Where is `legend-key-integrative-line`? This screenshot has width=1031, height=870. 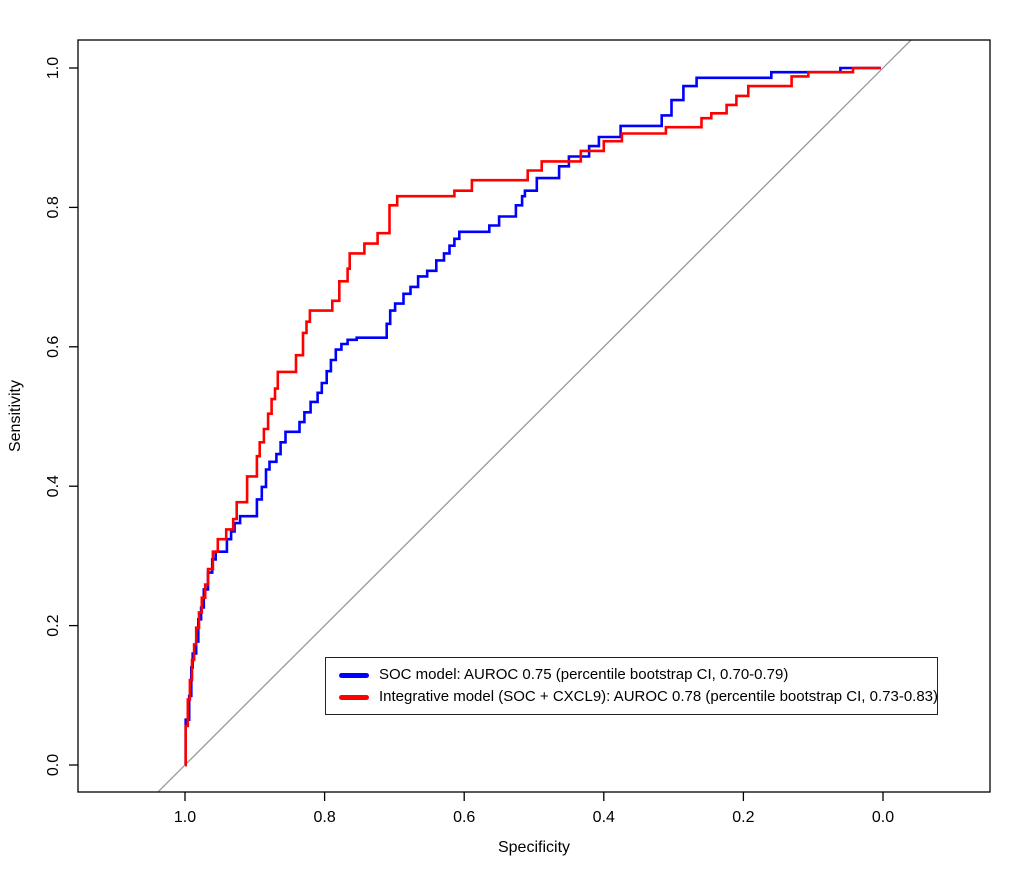 legend-key-integrative-line is located at coordinates (354, 697).